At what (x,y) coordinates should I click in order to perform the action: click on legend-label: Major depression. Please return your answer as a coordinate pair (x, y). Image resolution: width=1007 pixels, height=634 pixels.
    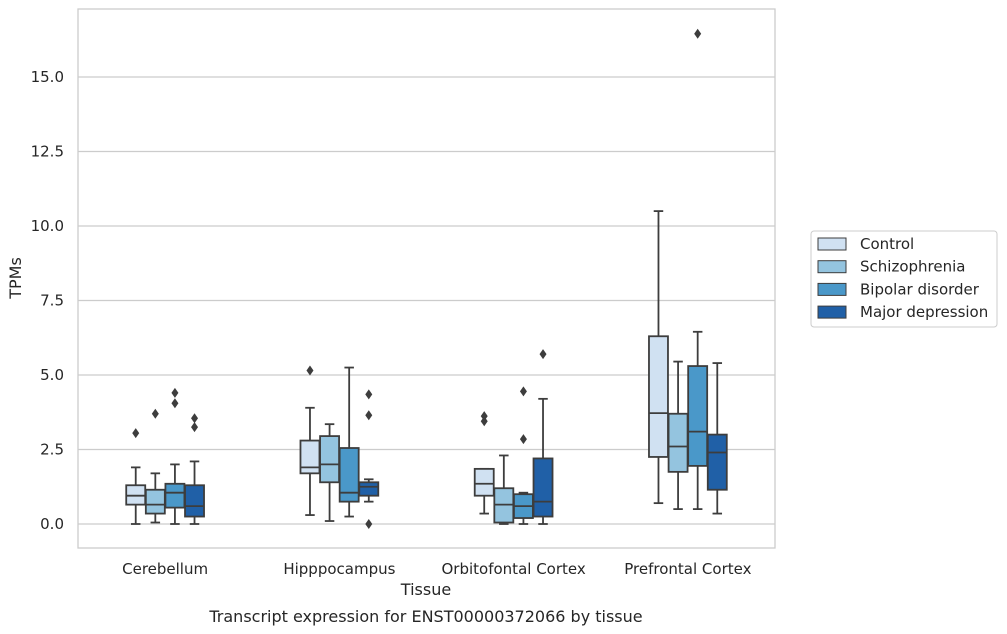
    Looking at the image, I should click on (924, 312).